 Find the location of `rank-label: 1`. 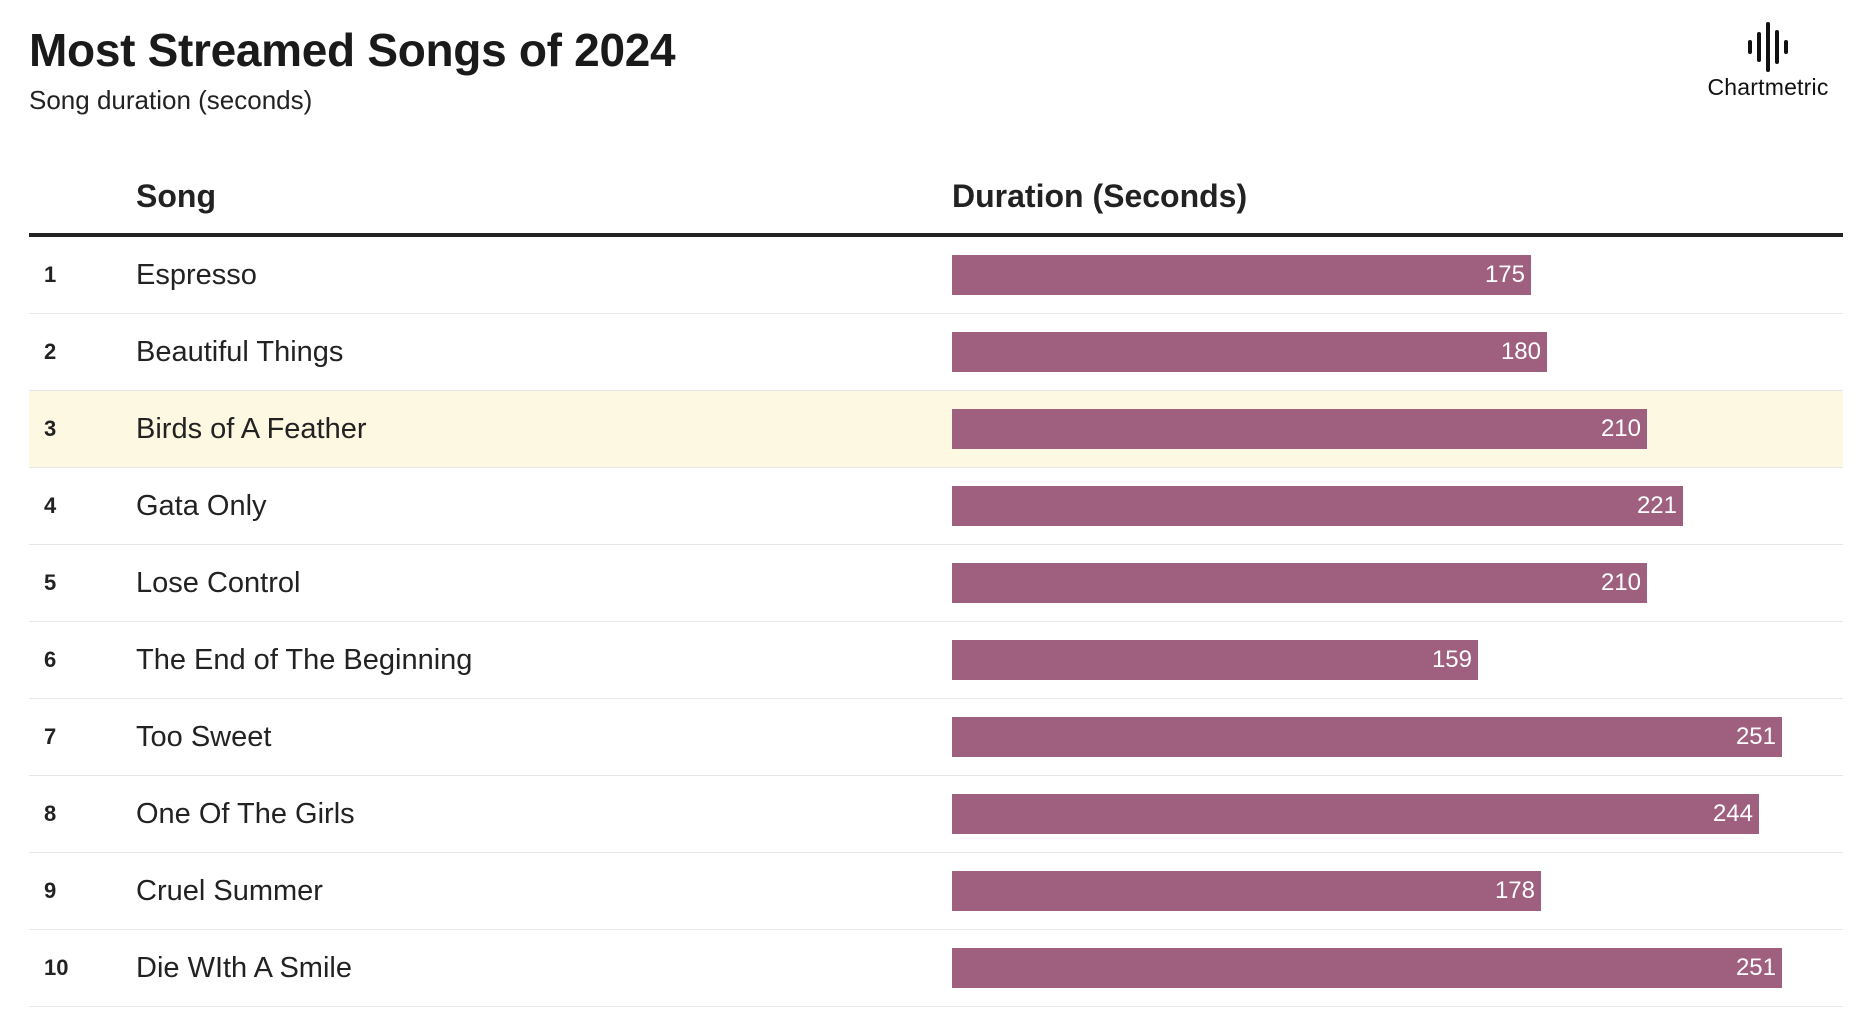

rank-label: 1 is located at coordinates (50, 274).